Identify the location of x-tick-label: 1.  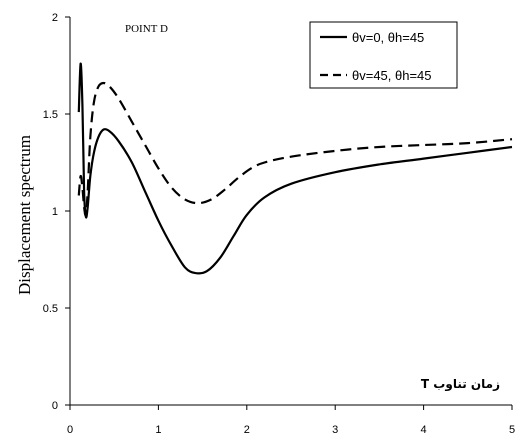
(158, 430).